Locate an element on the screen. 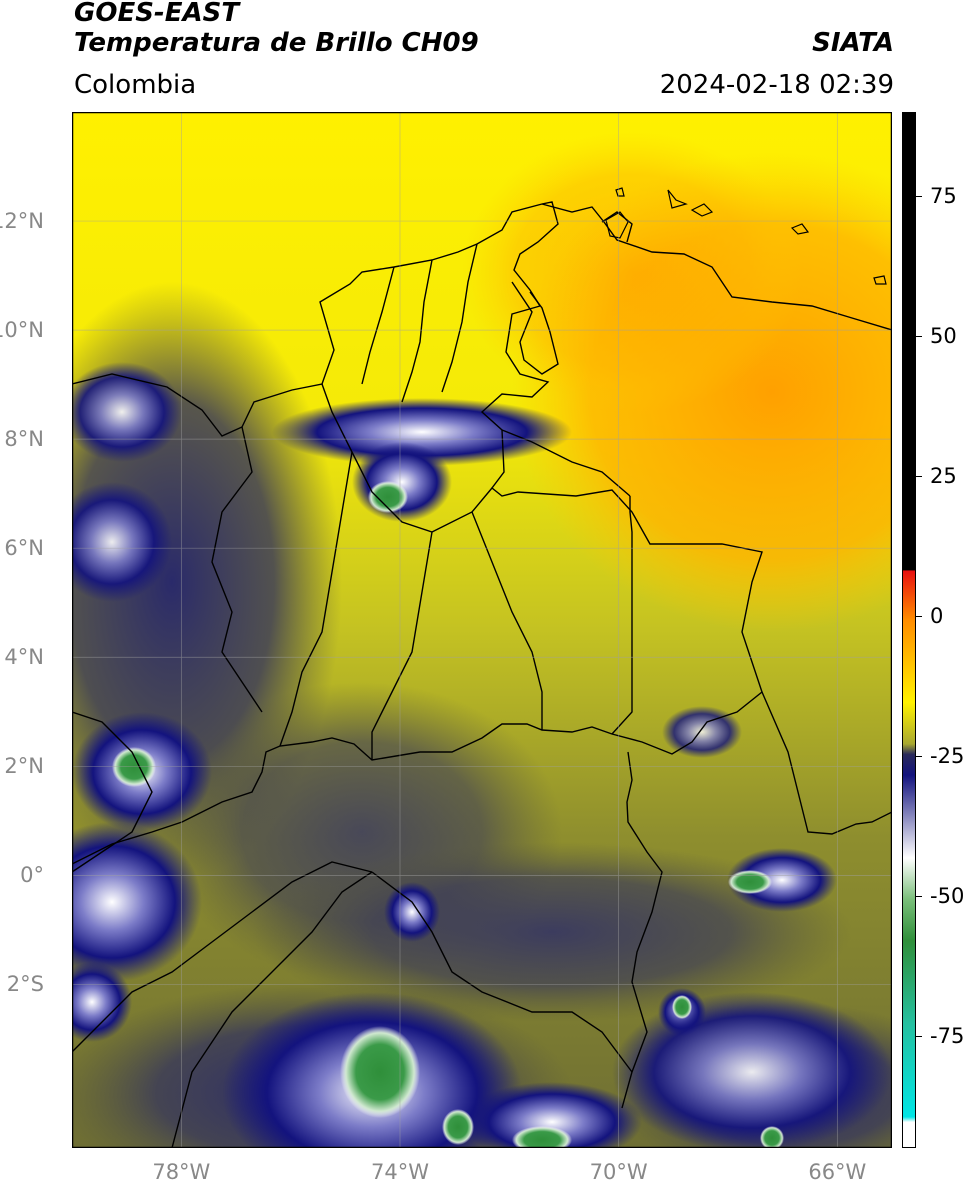 The width and height of the screenshot is (966, 1190). colorbar-tick-label: -50 is located at coordinates (947, 896).